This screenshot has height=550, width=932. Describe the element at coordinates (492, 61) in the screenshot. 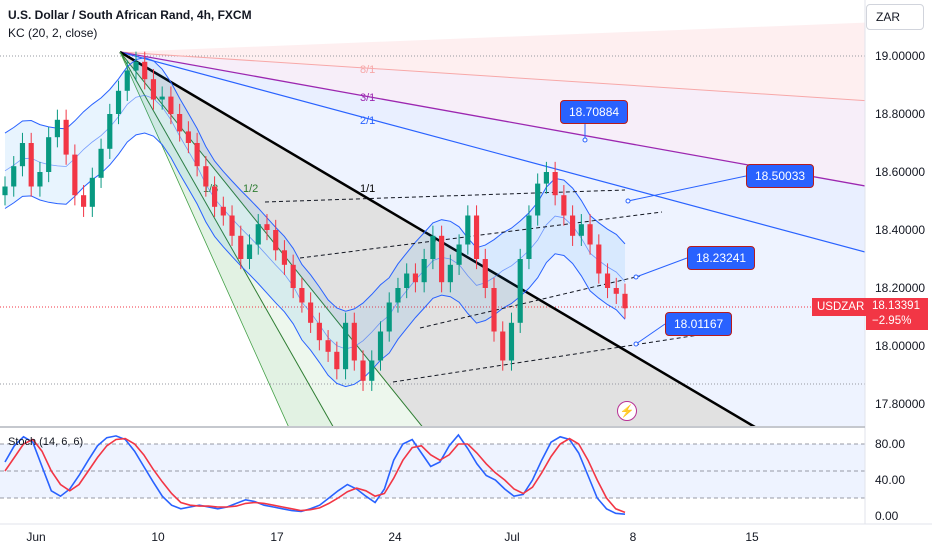

I see `fan-zone` at that location.